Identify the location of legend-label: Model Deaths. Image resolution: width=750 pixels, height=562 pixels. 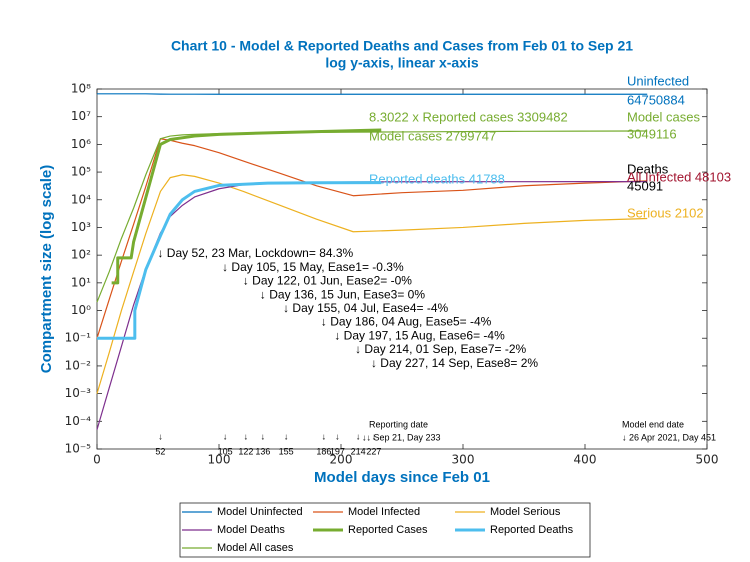
(251, 530).